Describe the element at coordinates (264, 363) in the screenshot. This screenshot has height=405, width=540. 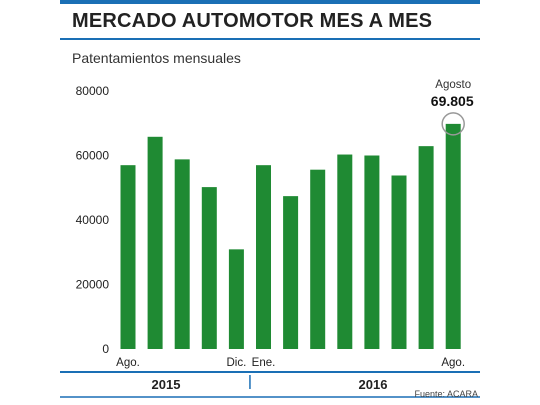
I see `x-tick-label: Ene.` at that location.